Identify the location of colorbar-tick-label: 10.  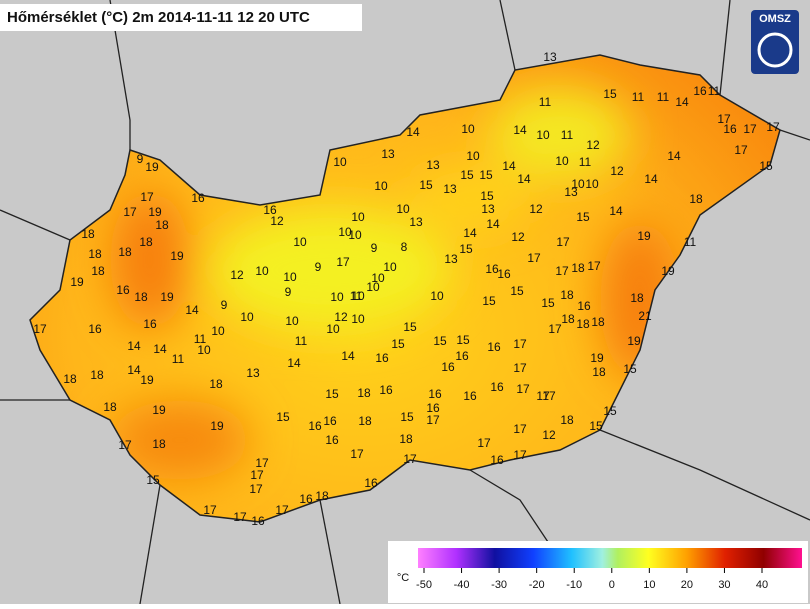
(649, 585).